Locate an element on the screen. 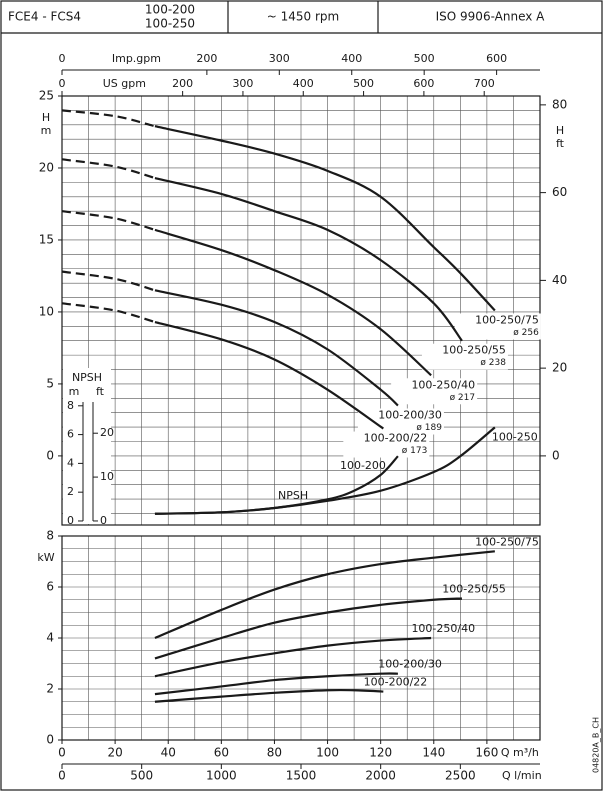 The width and height of the screenshot is (604, 809). header-models: FCE4 - FCS4 is located at coordinates (44, 17).